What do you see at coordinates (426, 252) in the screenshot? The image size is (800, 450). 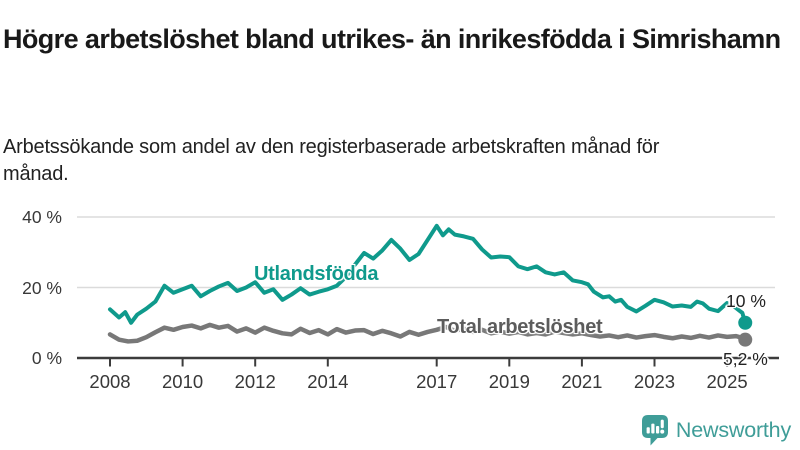 I see `gridlines` at bounding box center [426, 252].